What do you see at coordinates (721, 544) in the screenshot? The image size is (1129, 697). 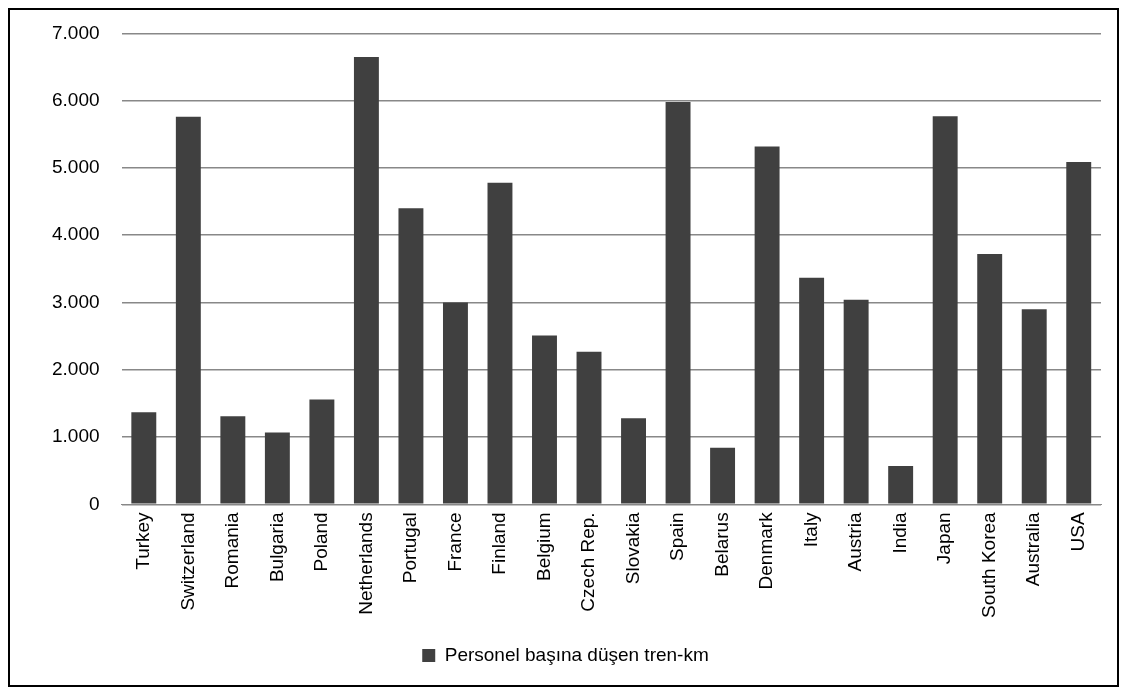 I see `x-tick-label: Belarus` at bounding box center [721, 544].